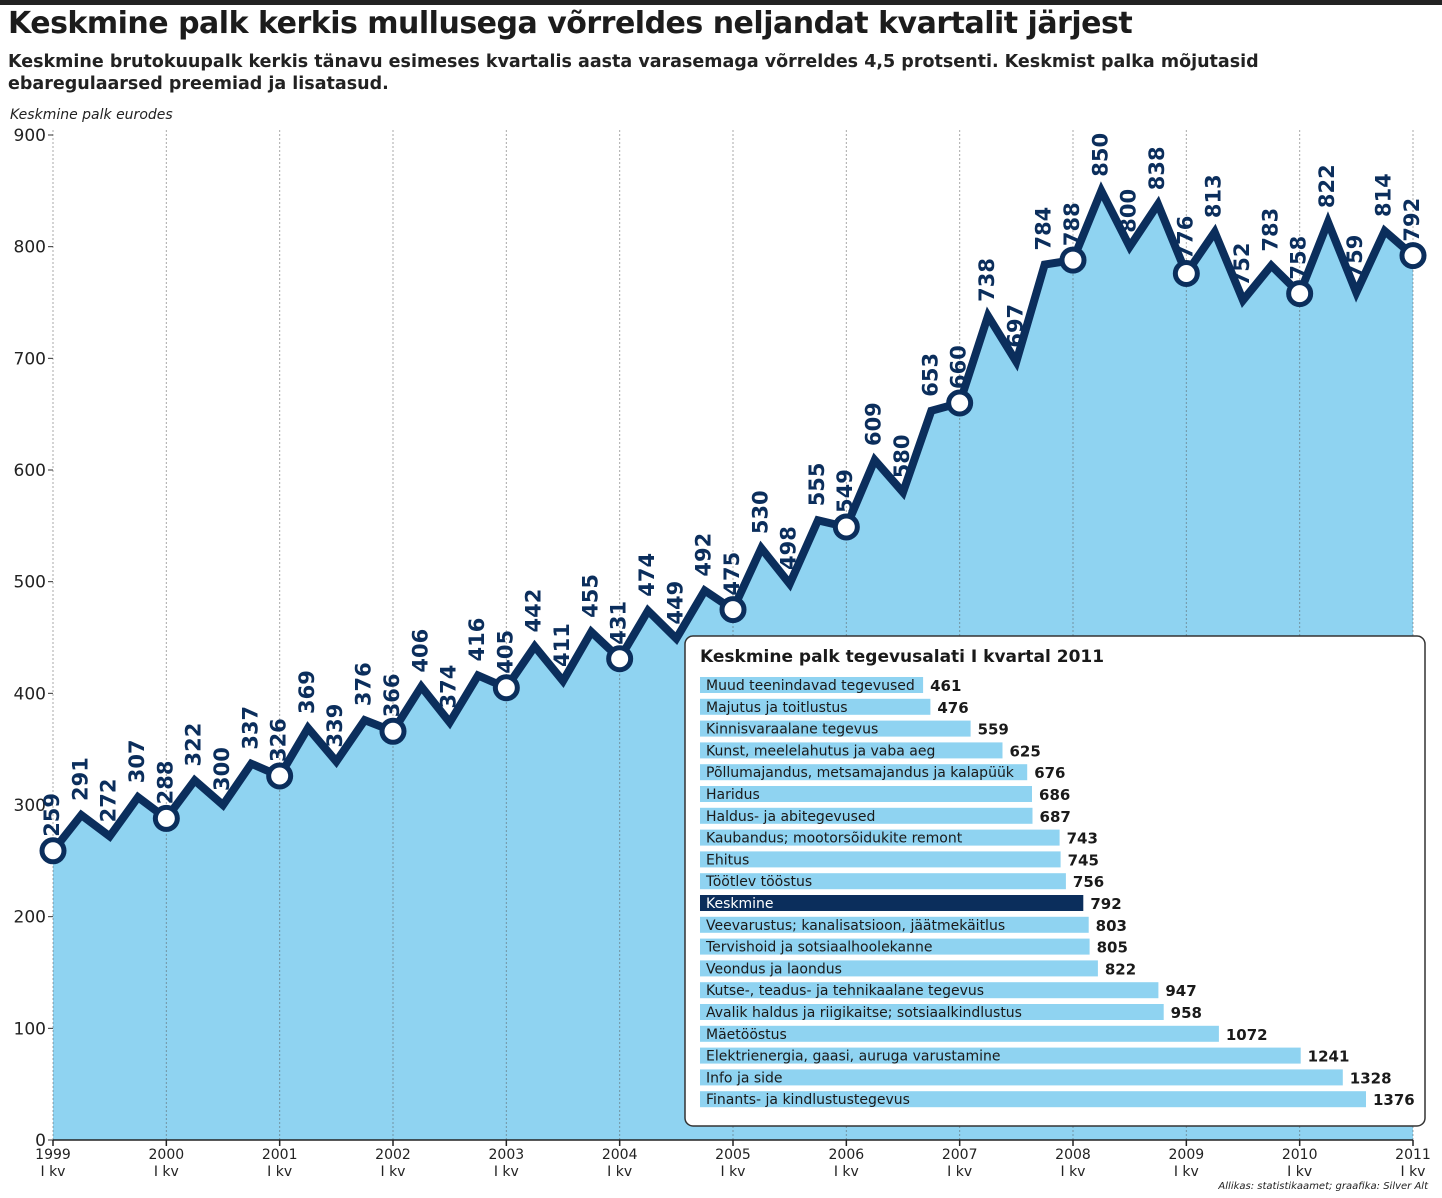  Describe the element at coordinates (30, 1029) in the screenshot. I see `y-tick-label: 100` at that location.